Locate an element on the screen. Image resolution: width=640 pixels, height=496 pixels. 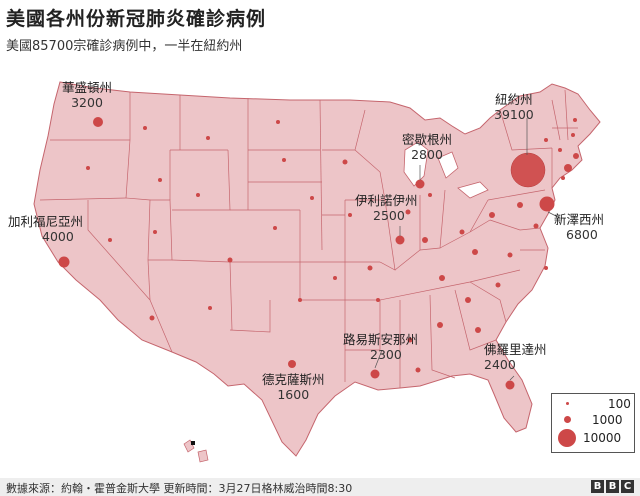
label-texas: 德克薩斯州 1600 is located at coordinates (293, 387).